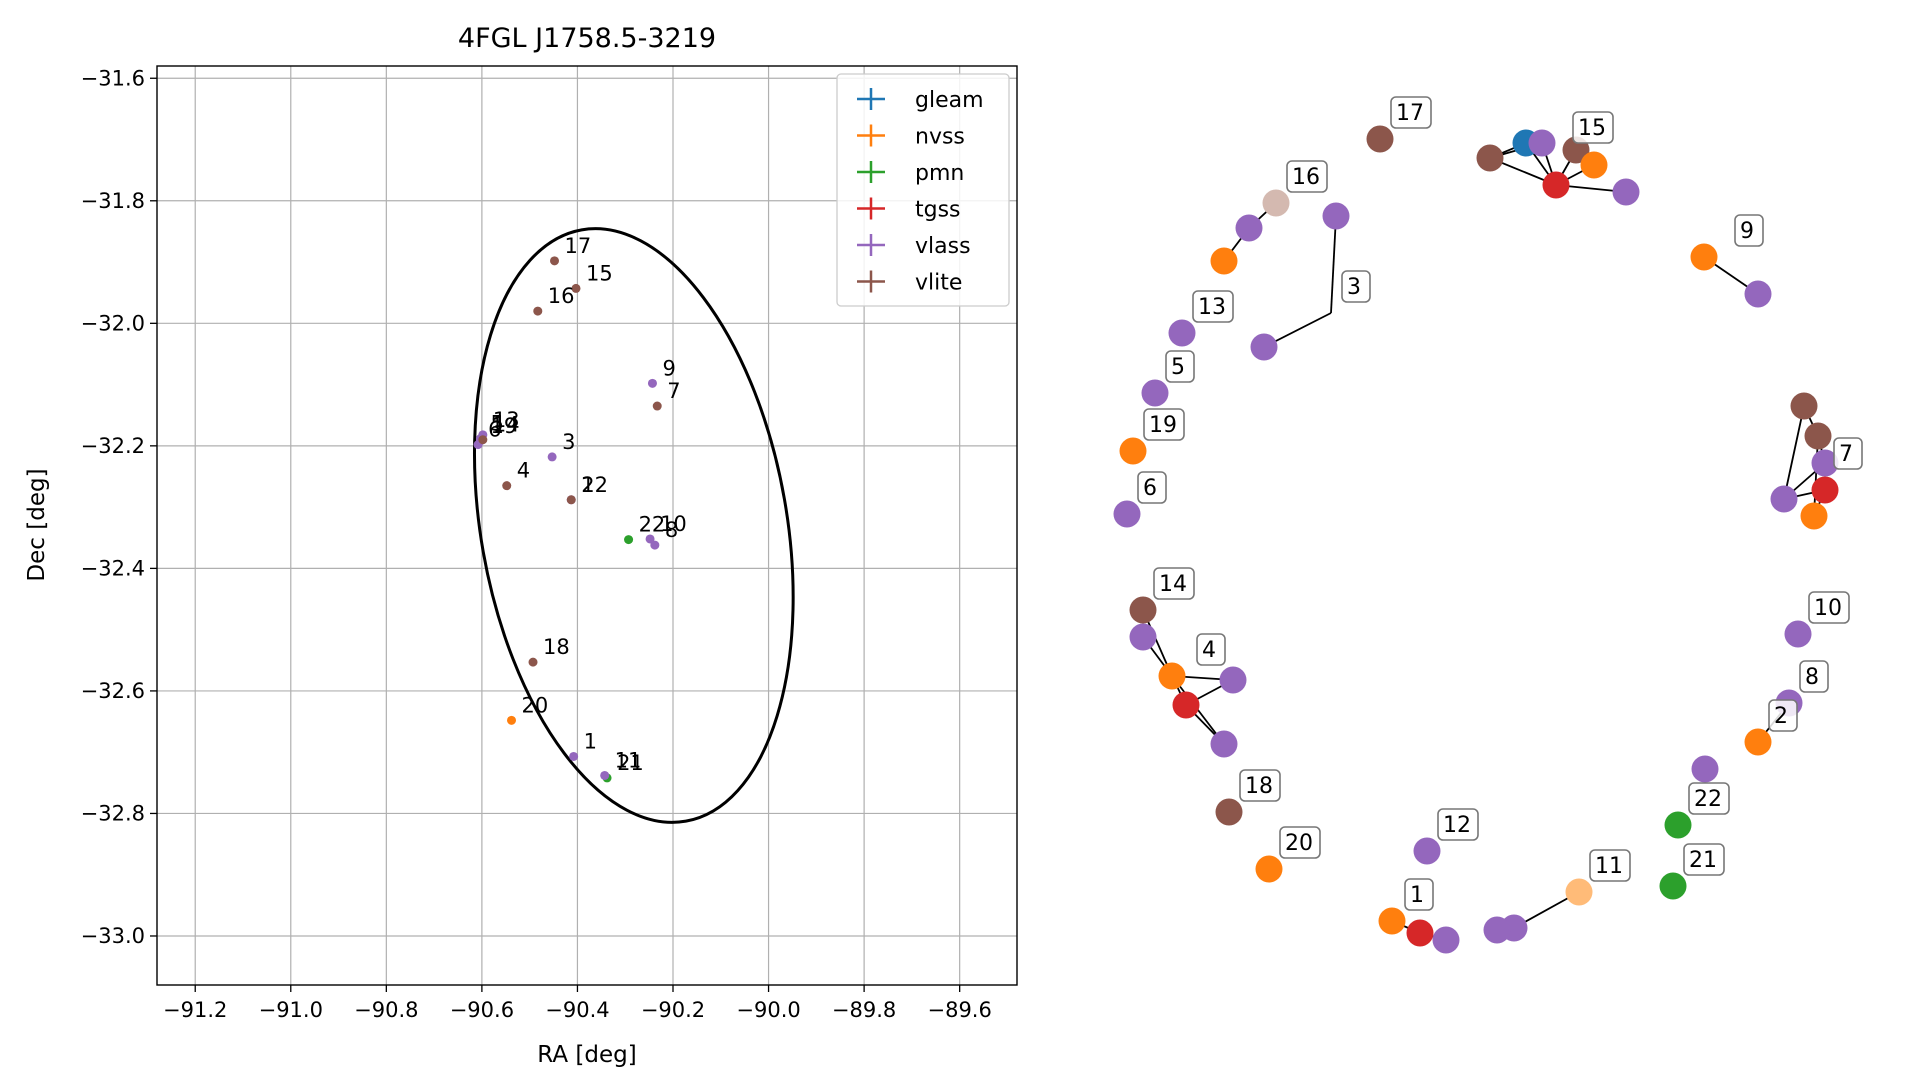 This screenshot has width=1919, height=1080. I want to click on y-axis-label: Dec [deg], so click(37, 524).